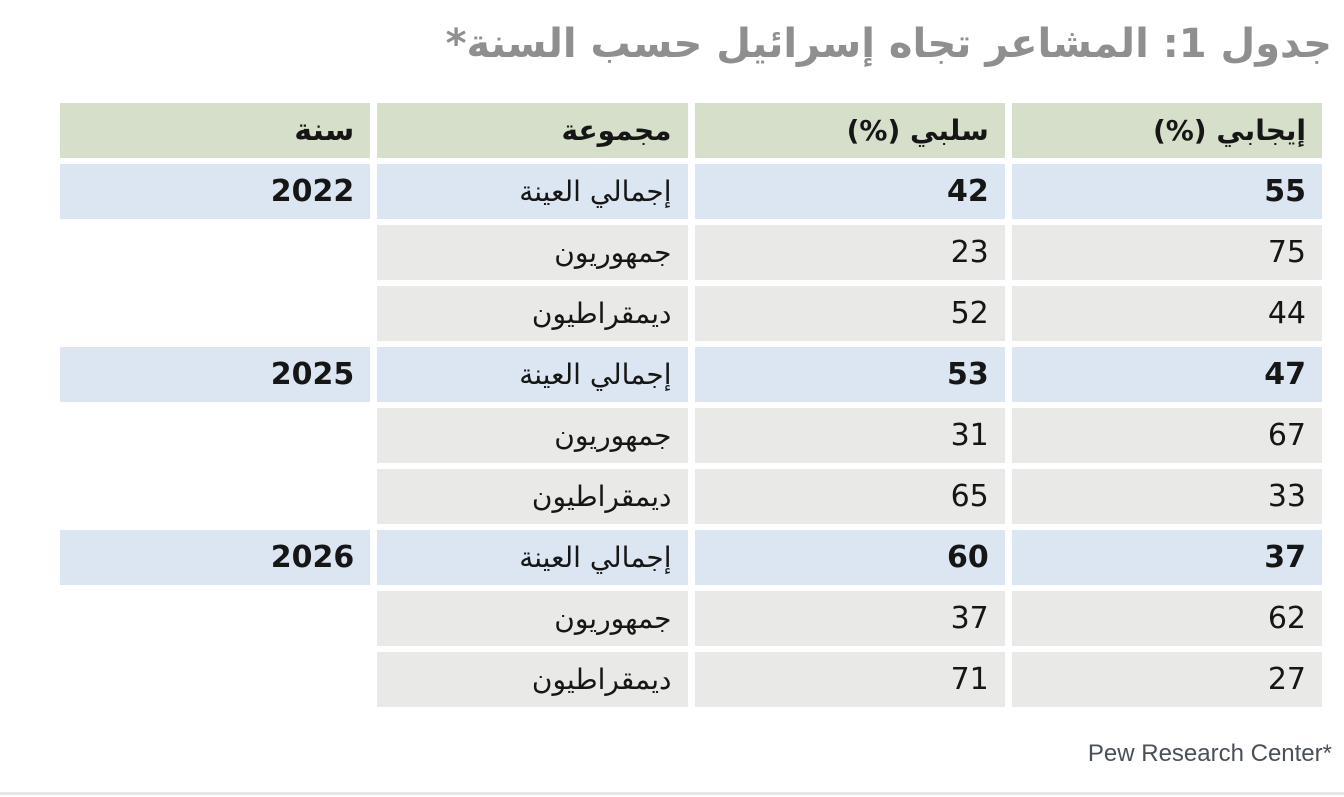  What do you see at coordinates (691, 557) in the screenshot?
I see `table-row: 37 60 إجمالي العينة 2026` at bounding box center [691, 557].